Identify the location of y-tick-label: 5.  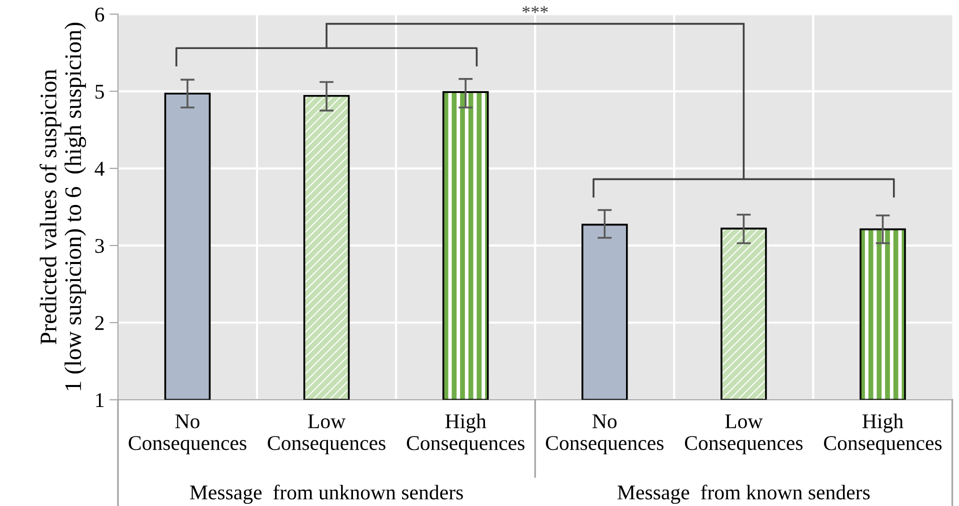
(100, 91).